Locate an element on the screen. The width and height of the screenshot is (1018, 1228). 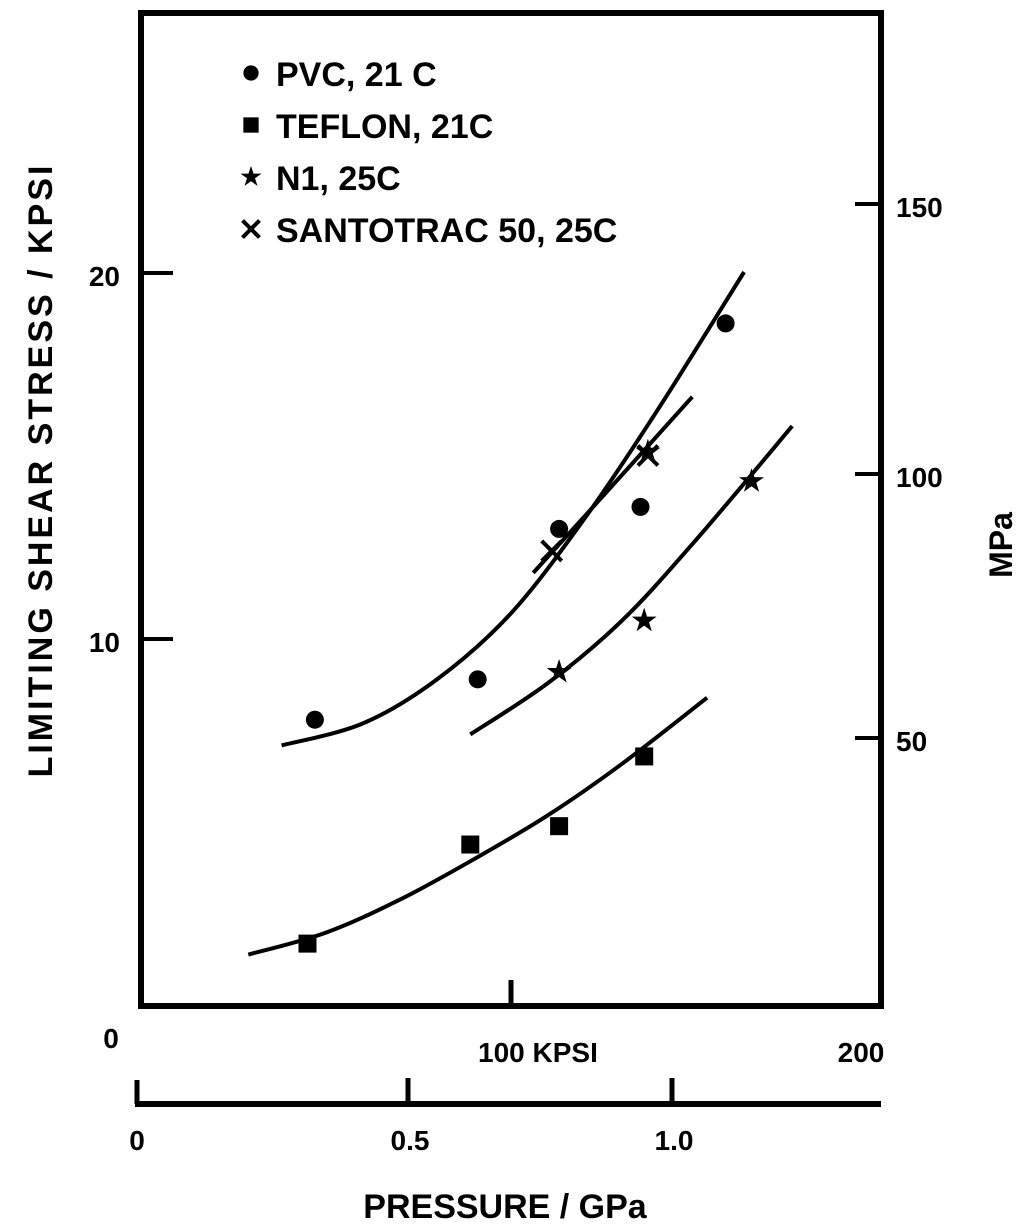
y-right-tick-label-50: 50 is located at coordinates (911, 741).